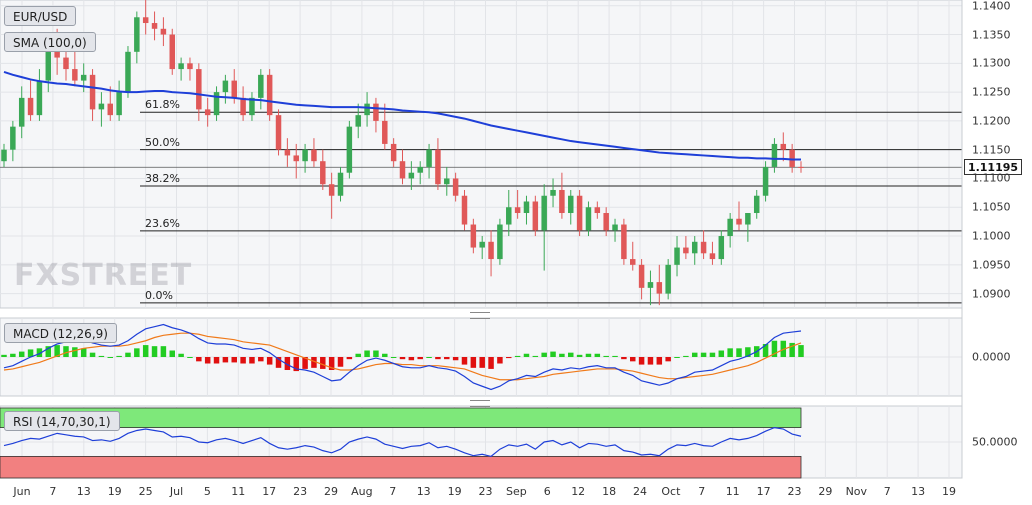  I want to click on x-tick-label: Jul, so click(176, 491).